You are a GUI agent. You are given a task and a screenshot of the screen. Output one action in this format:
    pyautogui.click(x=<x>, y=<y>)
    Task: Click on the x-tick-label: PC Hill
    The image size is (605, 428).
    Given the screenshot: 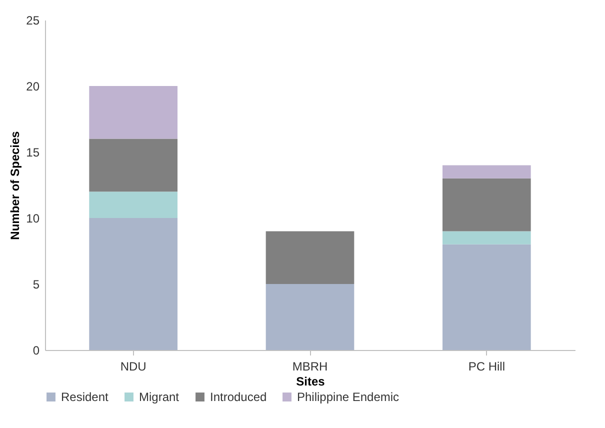 What is the action you would take?
    pyautogui.click(x=487, y=367)
    